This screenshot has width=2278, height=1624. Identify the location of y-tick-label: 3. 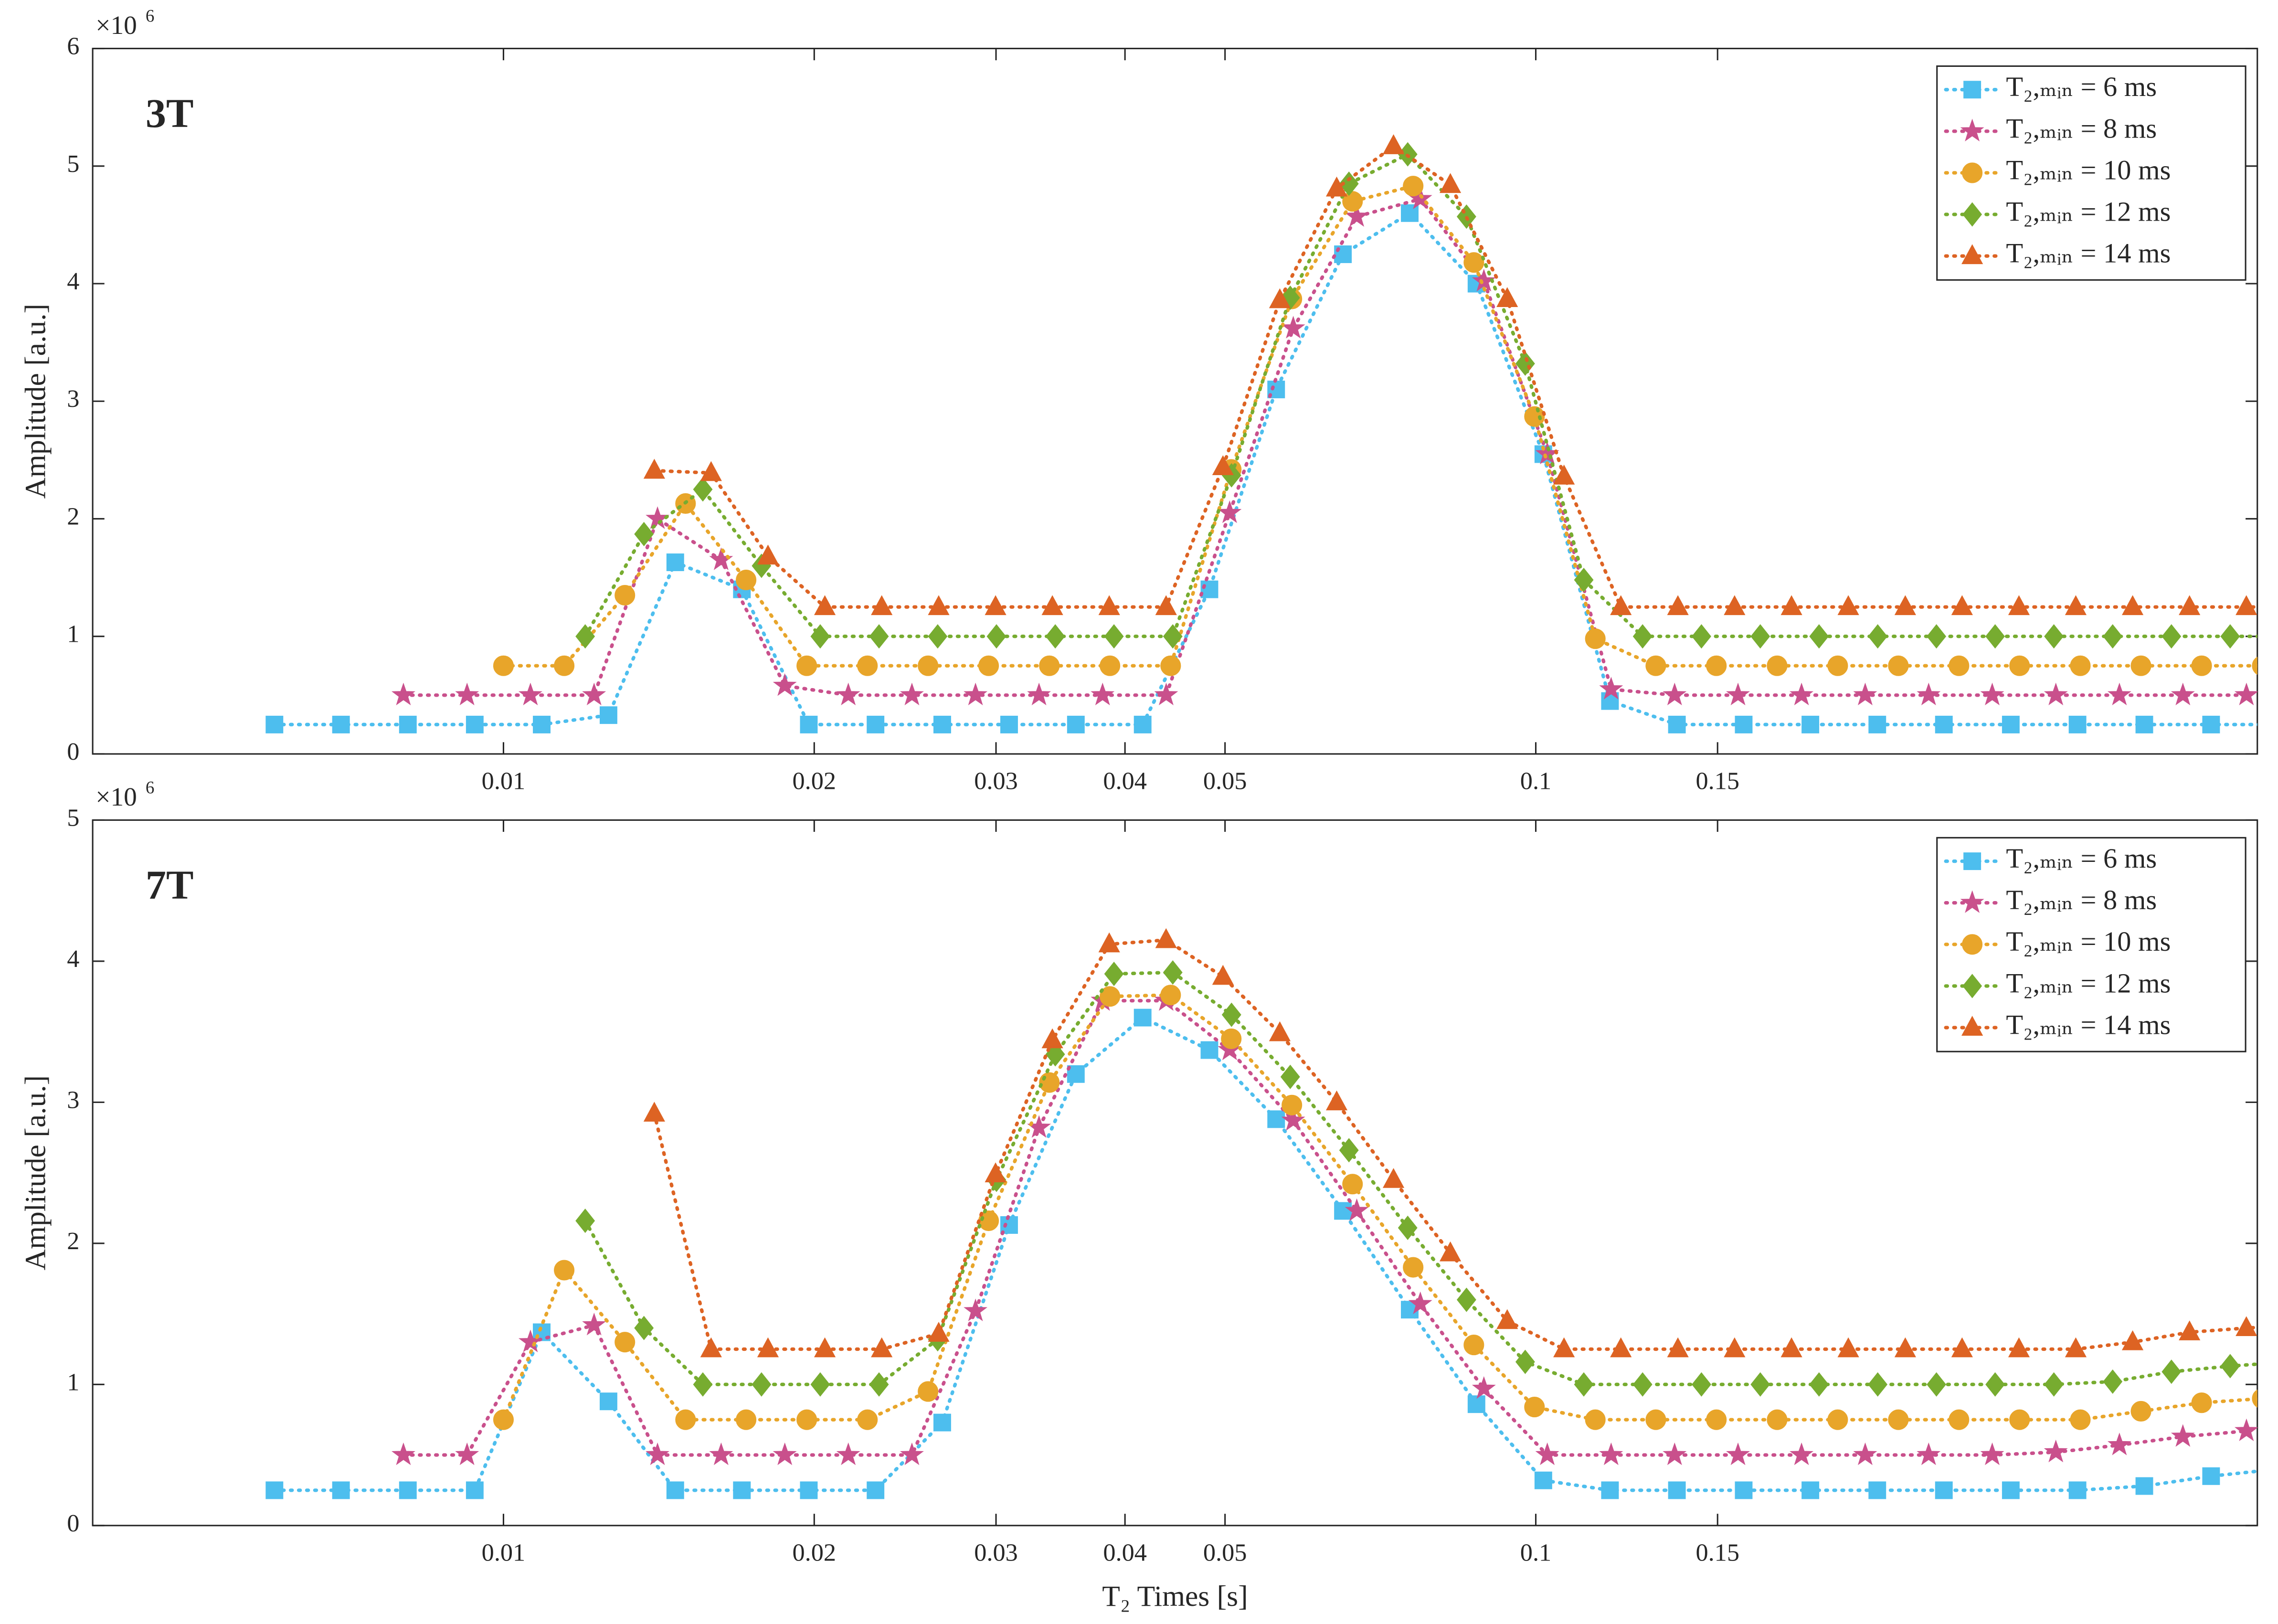
(73, 1100).